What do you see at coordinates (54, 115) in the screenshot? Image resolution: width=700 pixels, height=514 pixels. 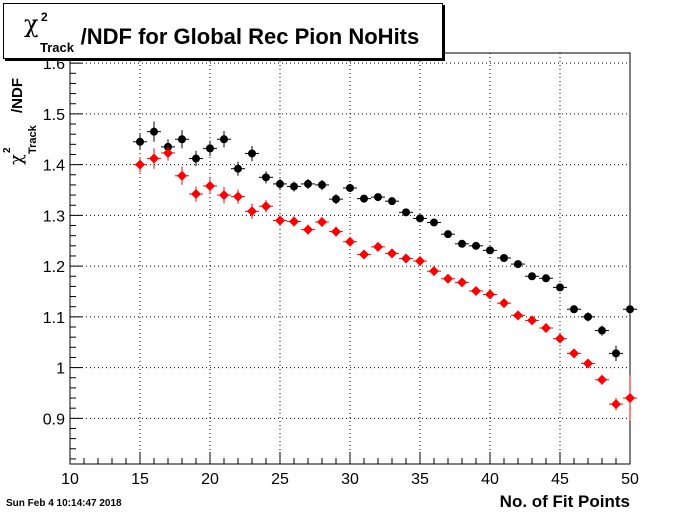 I see `y-tick-label: 1.5` at bounding box center [54, 115].